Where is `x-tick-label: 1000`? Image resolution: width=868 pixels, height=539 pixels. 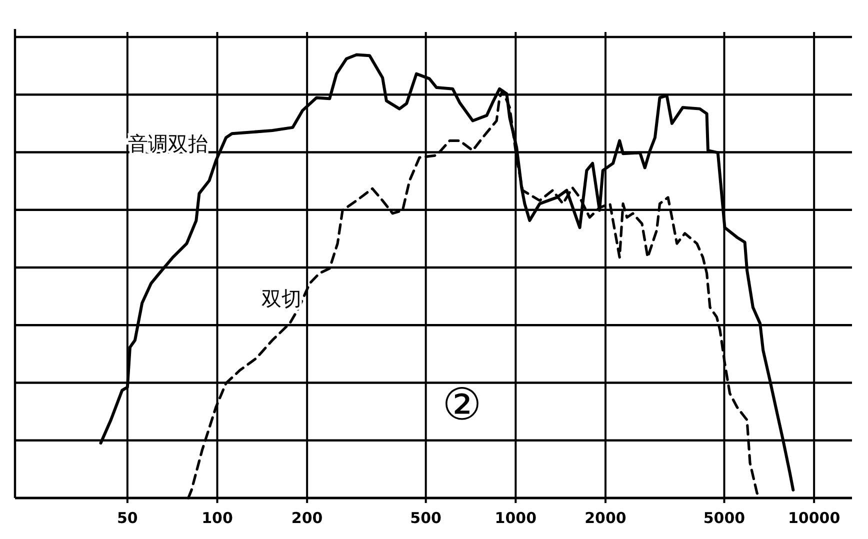 x-tick-label: 1000 is located at coordinates (515, 518).